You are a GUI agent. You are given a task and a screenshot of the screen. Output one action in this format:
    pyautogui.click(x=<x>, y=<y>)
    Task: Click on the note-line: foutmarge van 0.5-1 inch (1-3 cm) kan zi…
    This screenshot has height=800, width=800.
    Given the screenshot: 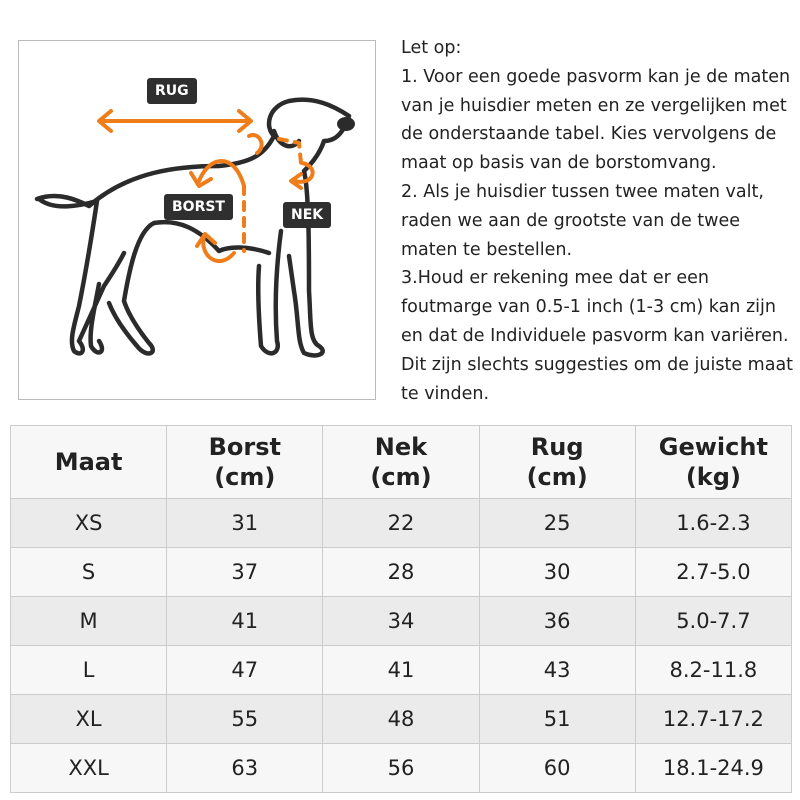 What is the action you would take?
    pyautogui.click(x=588, y=307)
    